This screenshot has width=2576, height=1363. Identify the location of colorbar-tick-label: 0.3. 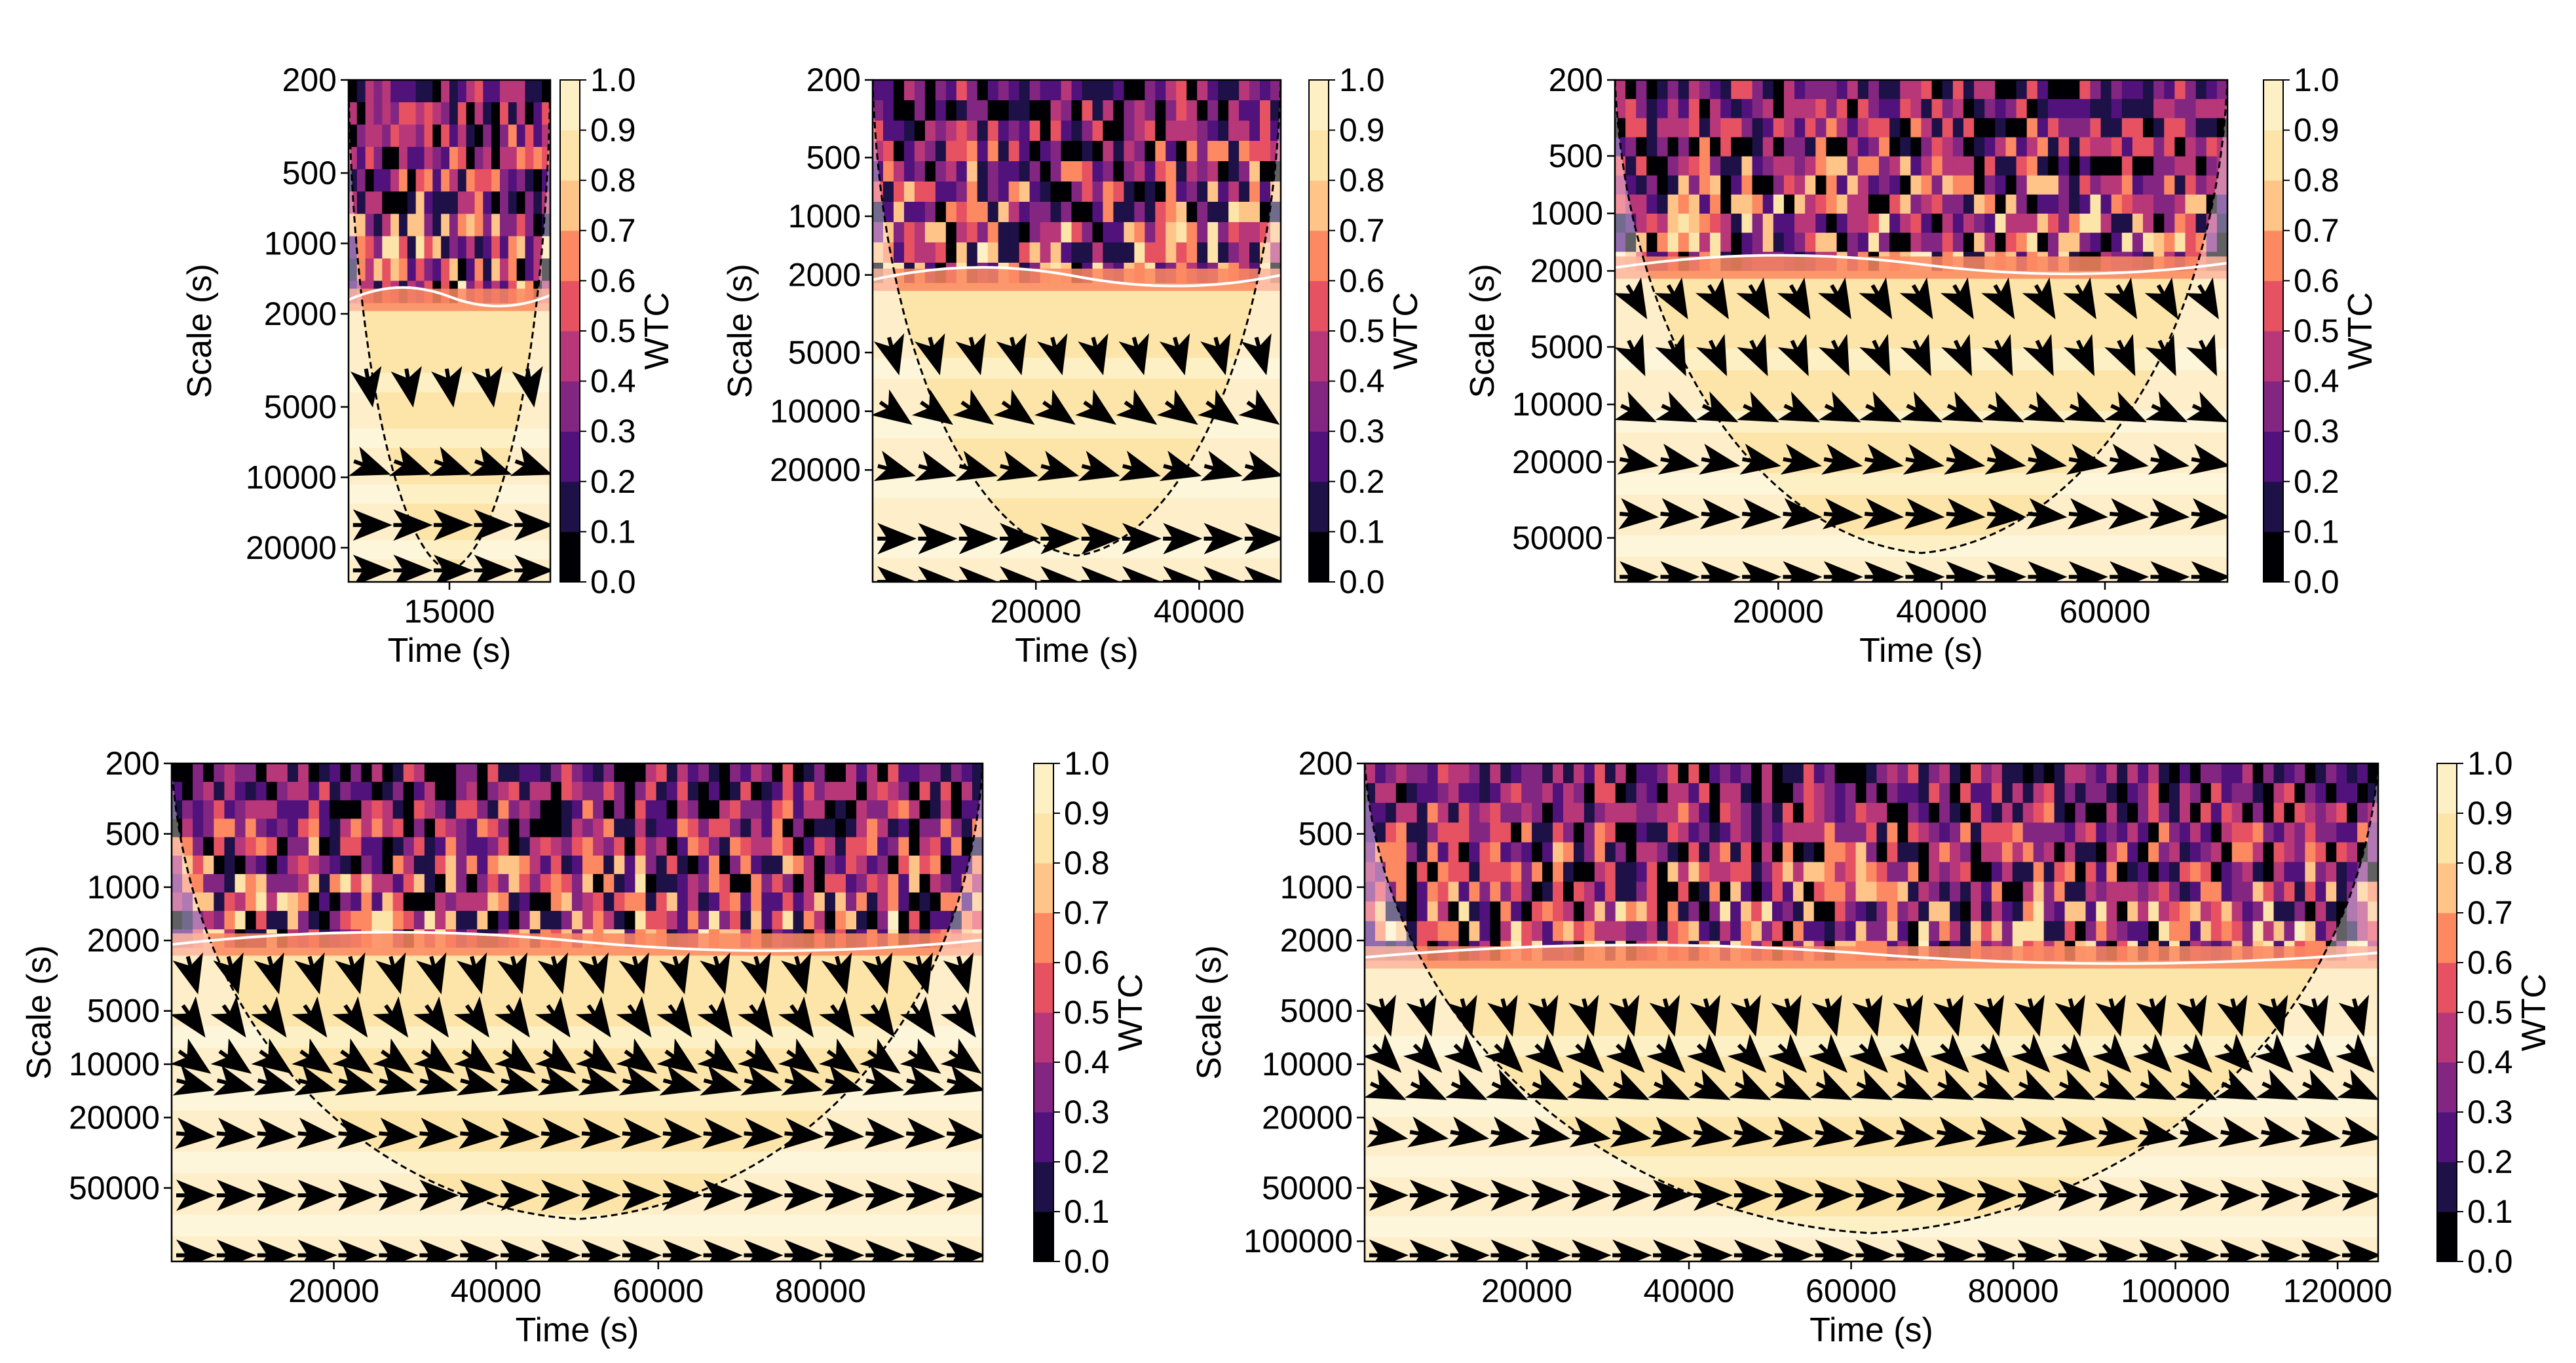
(613, 431).